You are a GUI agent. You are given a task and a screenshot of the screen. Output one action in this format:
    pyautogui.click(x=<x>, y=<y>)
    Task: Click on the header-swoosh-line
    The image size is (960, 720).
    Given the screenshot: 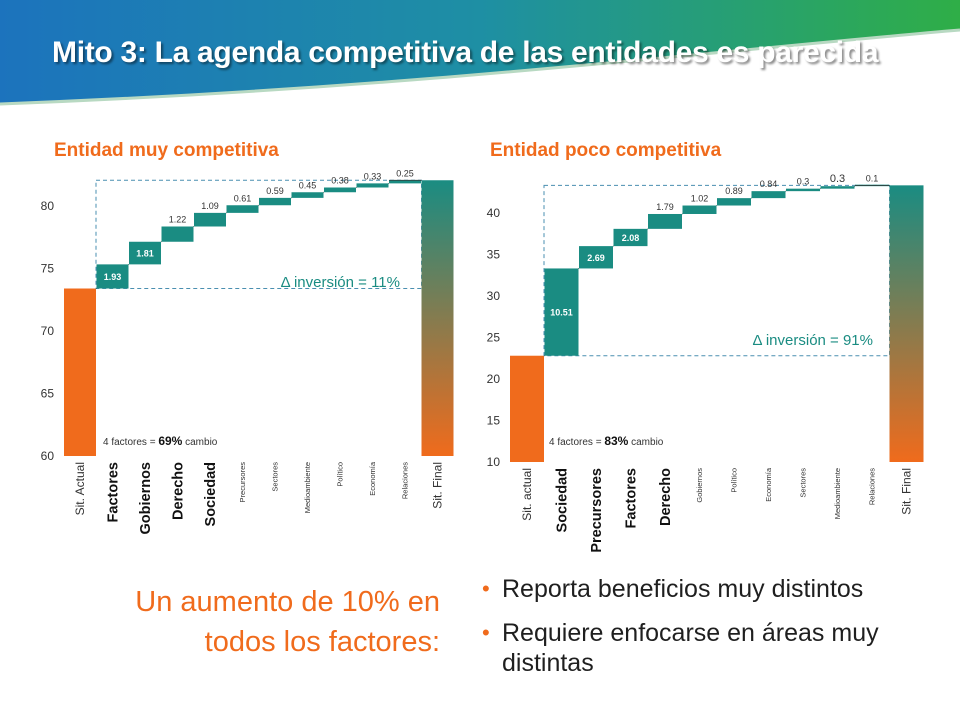 What is the action you would take?
    pyautogui.click(x=480, y=67)
    